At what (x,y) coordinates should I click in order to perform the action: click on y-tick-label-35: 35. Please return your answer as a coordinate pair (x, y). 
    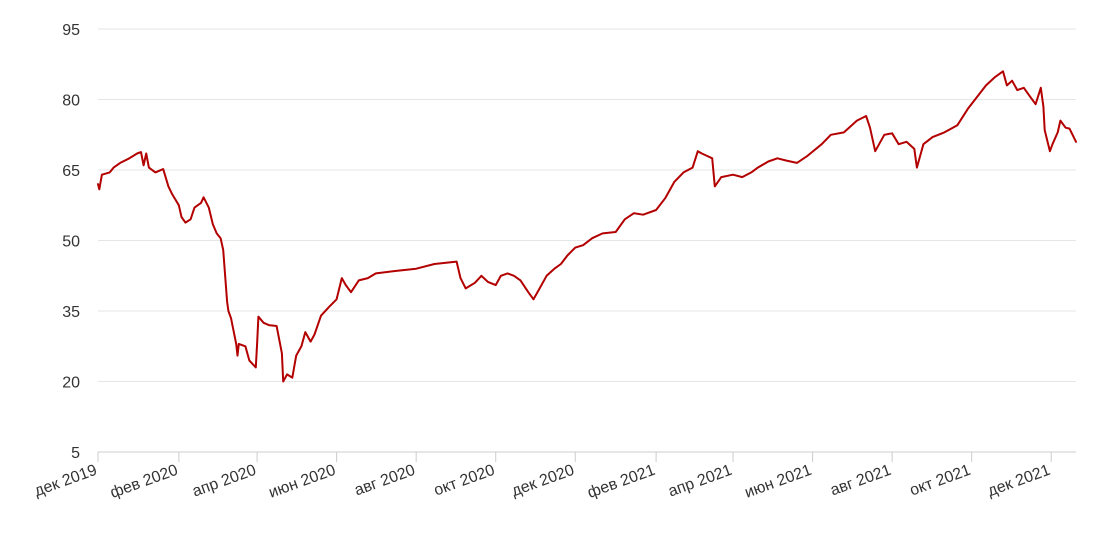
    Looking at the image, I should click on (71, 312).